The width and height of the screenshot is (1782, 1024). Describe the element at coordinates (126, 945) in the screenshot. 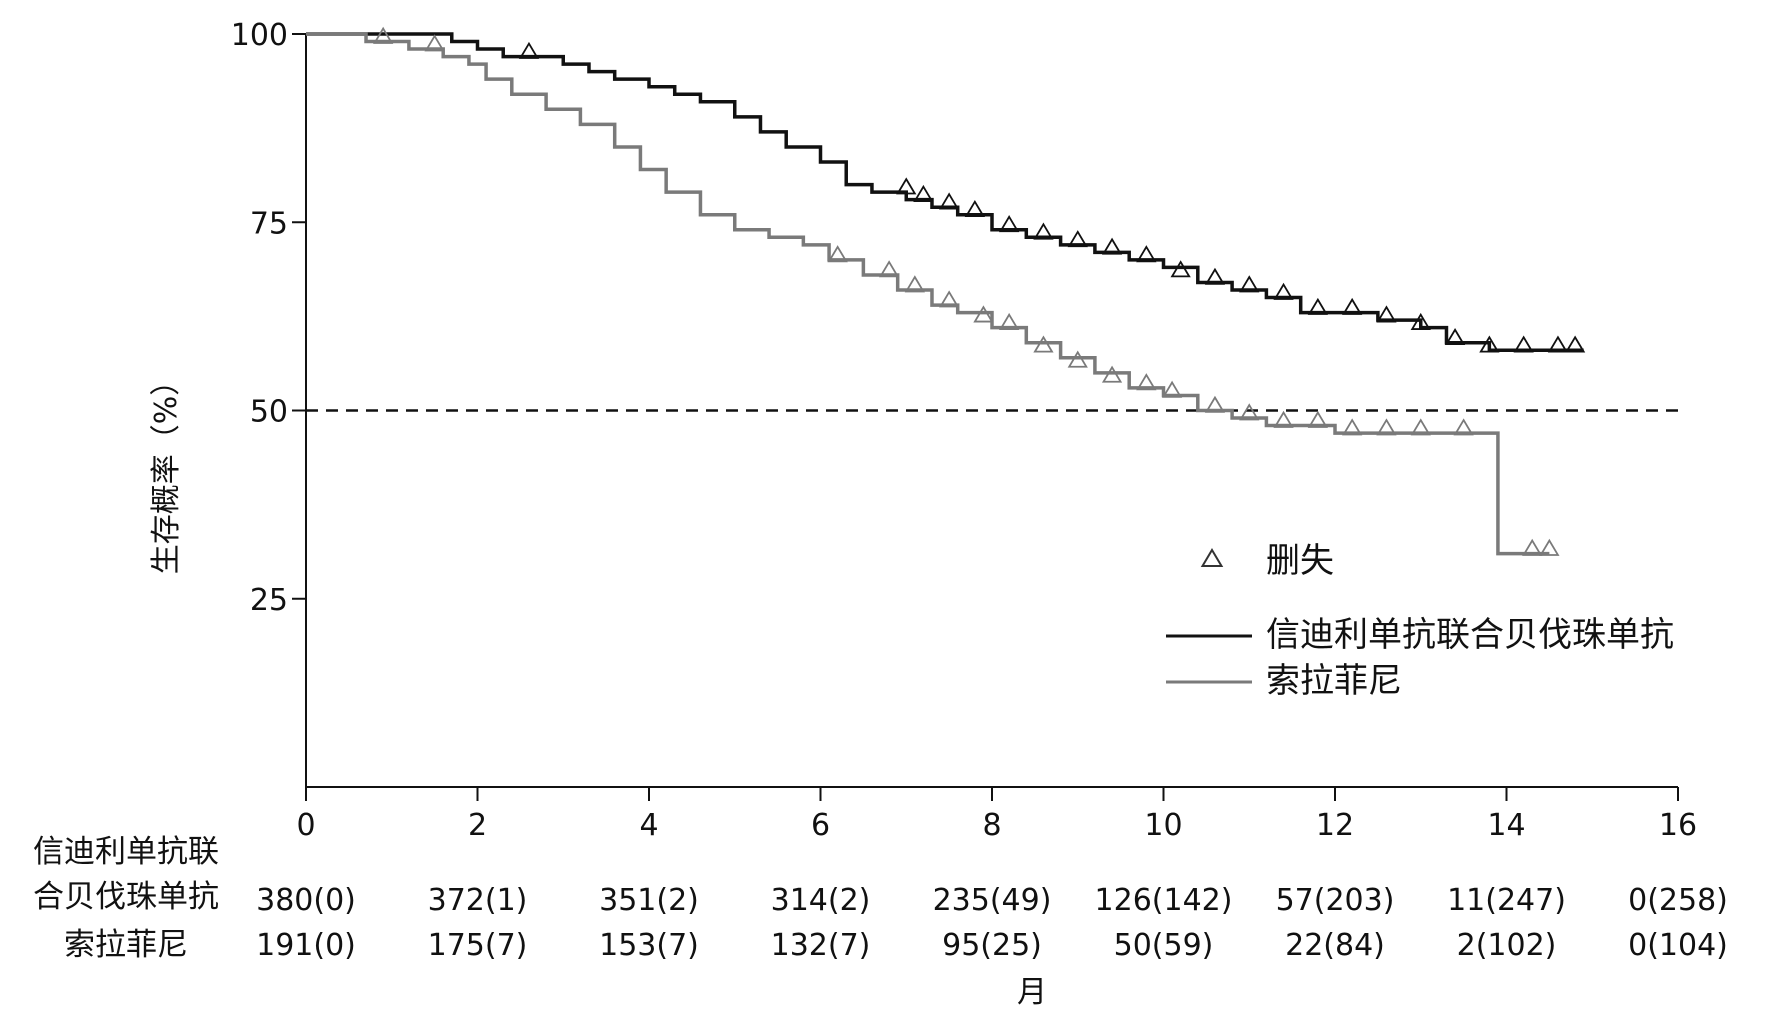

I see `risk-row-2-label: 索拉菲尼` at that location.